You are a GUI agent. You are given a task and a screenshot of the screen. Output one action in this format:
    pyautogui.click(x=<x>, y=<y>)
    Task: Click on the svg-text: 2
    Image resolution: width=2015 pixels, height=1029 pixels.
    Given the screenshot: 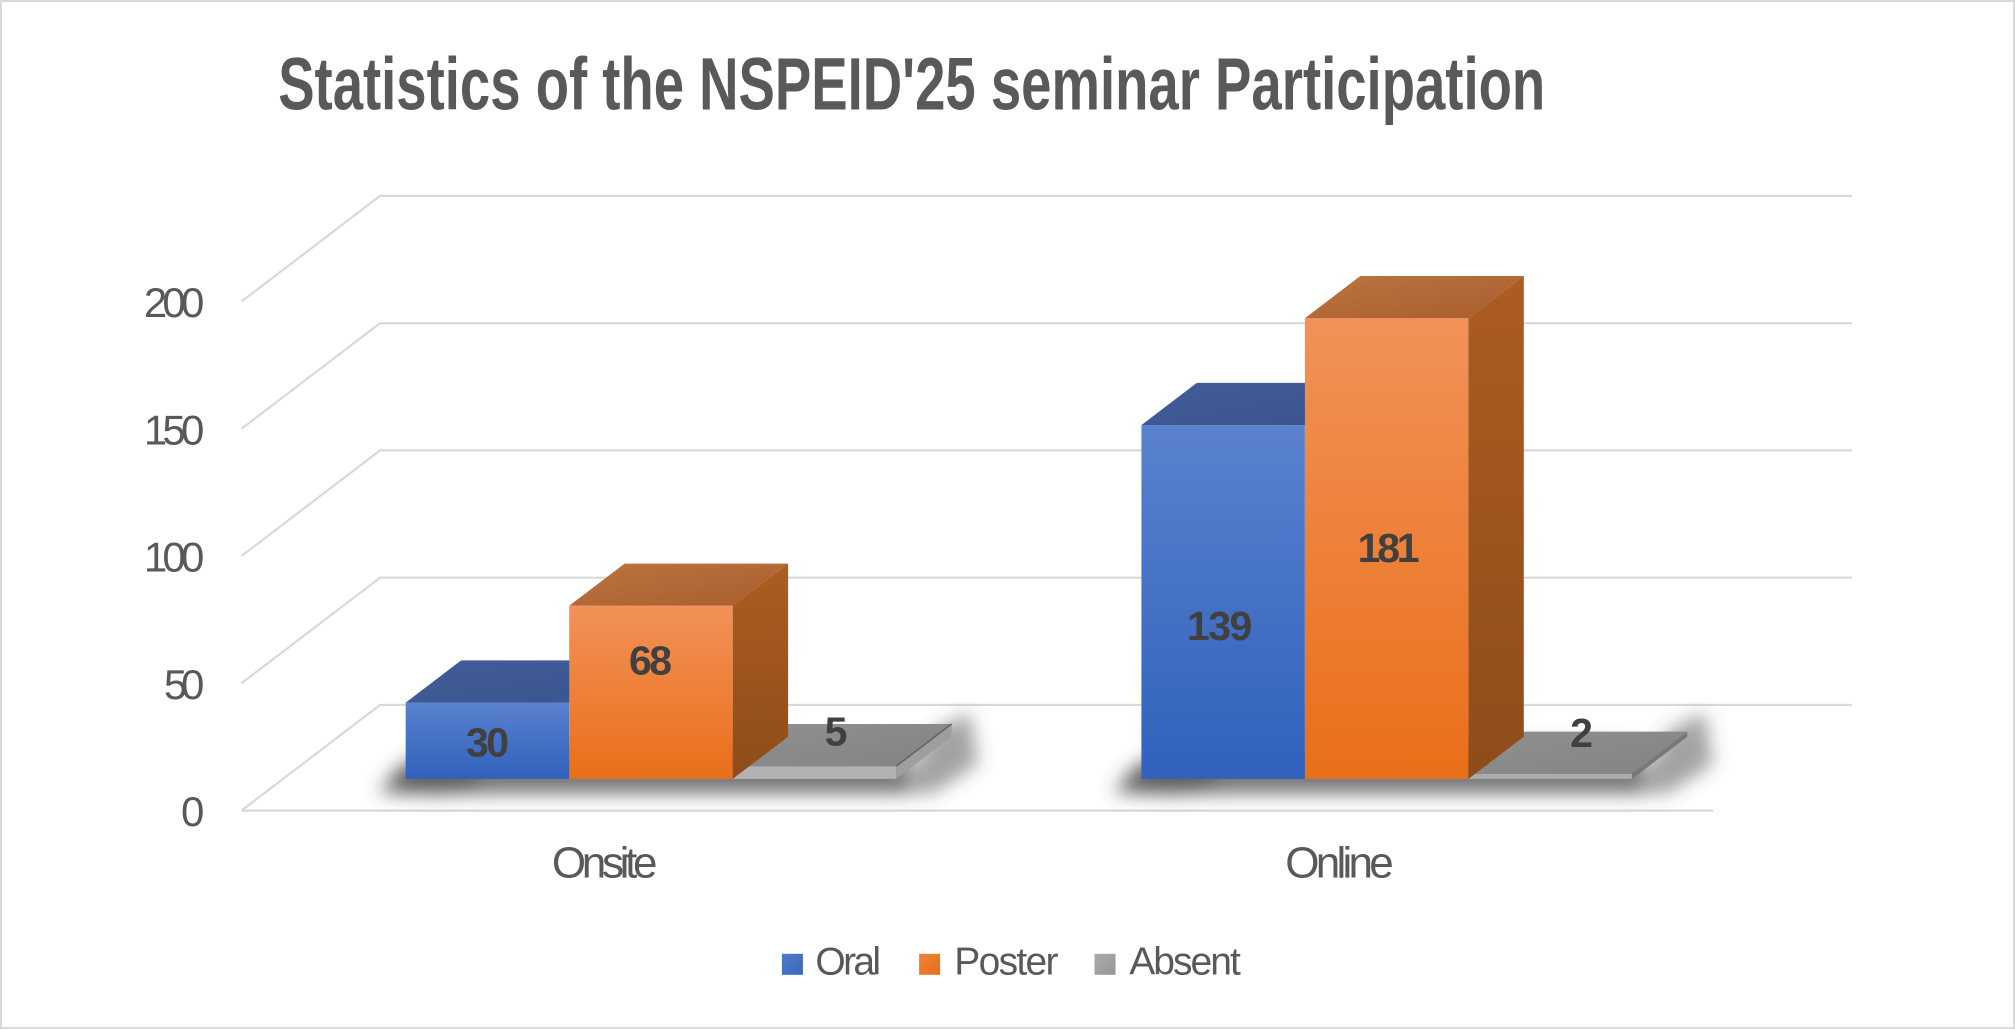 What is the action you would take?
    pyautogui.click(x=1581, y=733)
    